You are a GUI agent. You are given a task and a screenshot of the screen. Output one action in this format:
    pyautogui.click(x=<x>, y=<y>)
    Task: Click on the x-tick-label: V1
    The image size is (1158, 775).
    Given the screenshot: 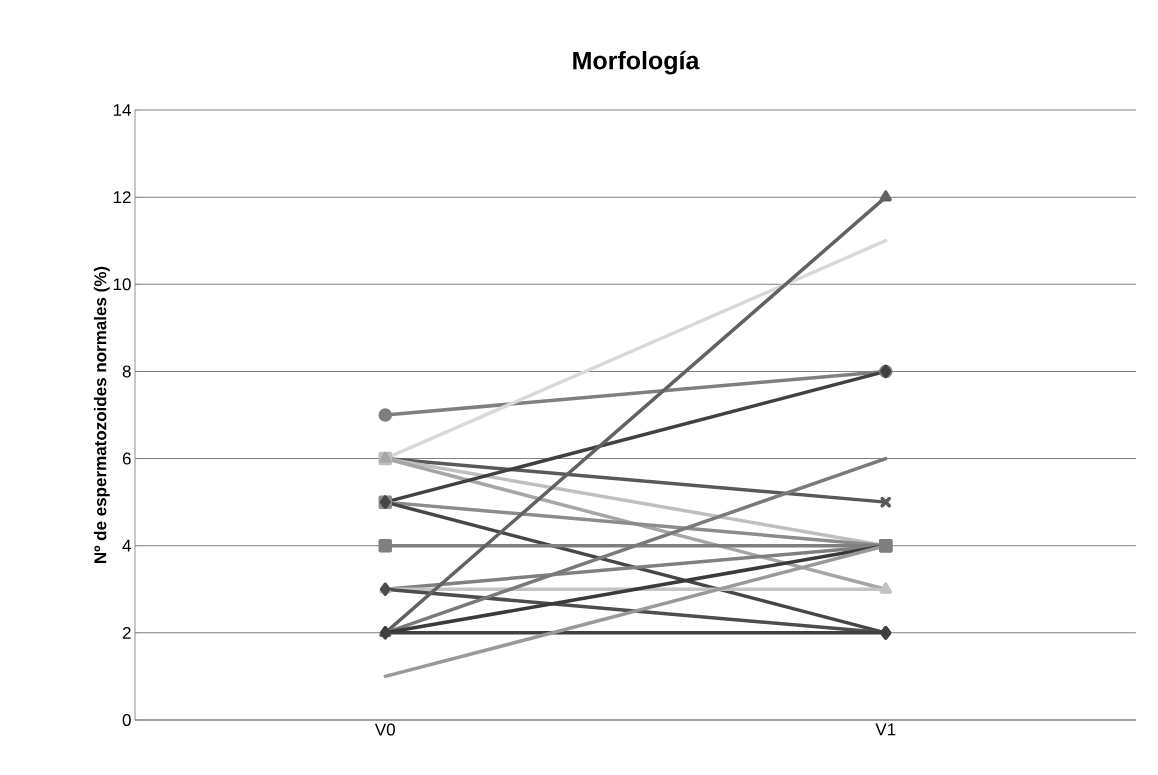 What is the action you would take?
    pyautogui.click(x=885, y=729)
    